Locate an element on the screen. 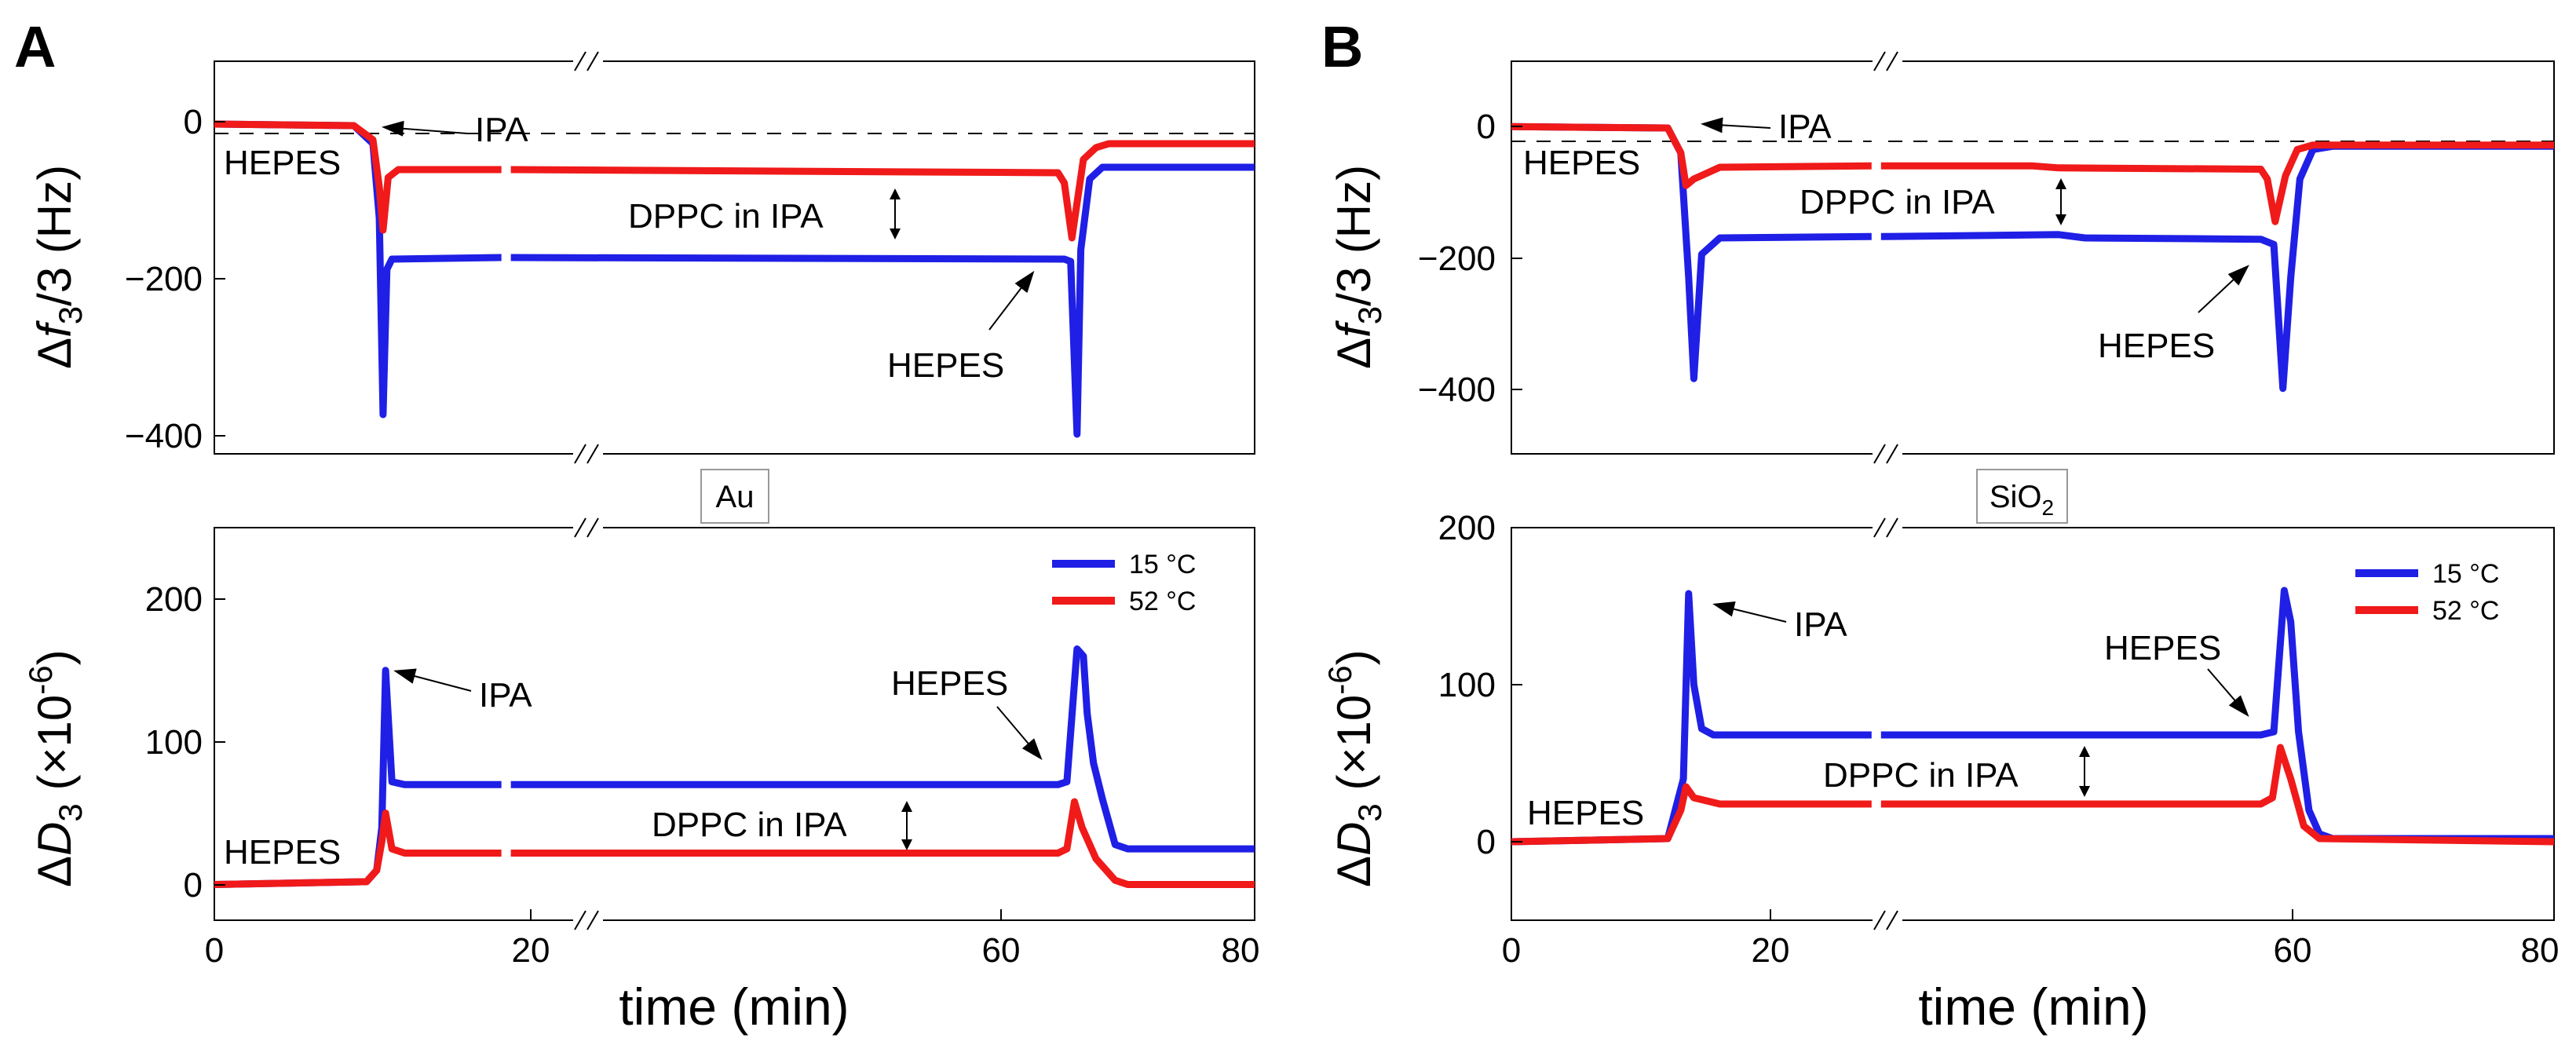  panel-letter-a: A is located at coordinates (35, 47).